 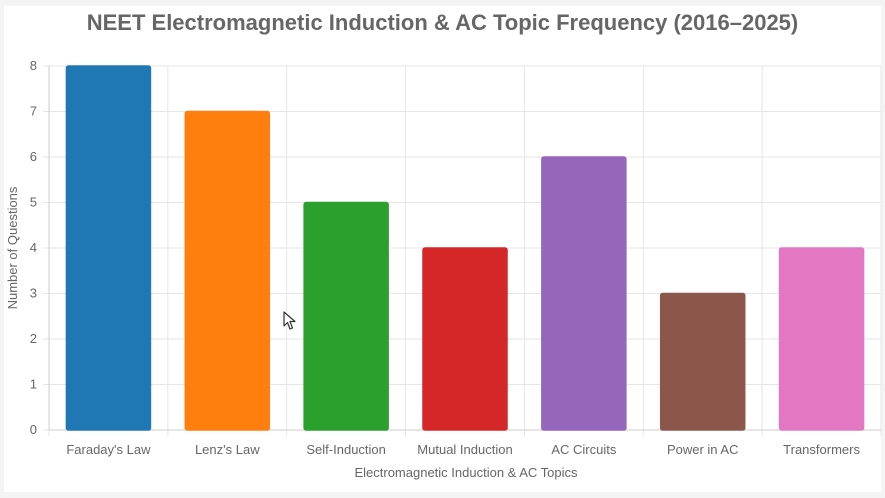 I want to click on y-tick-label: 5, so click(x=33, y=202).